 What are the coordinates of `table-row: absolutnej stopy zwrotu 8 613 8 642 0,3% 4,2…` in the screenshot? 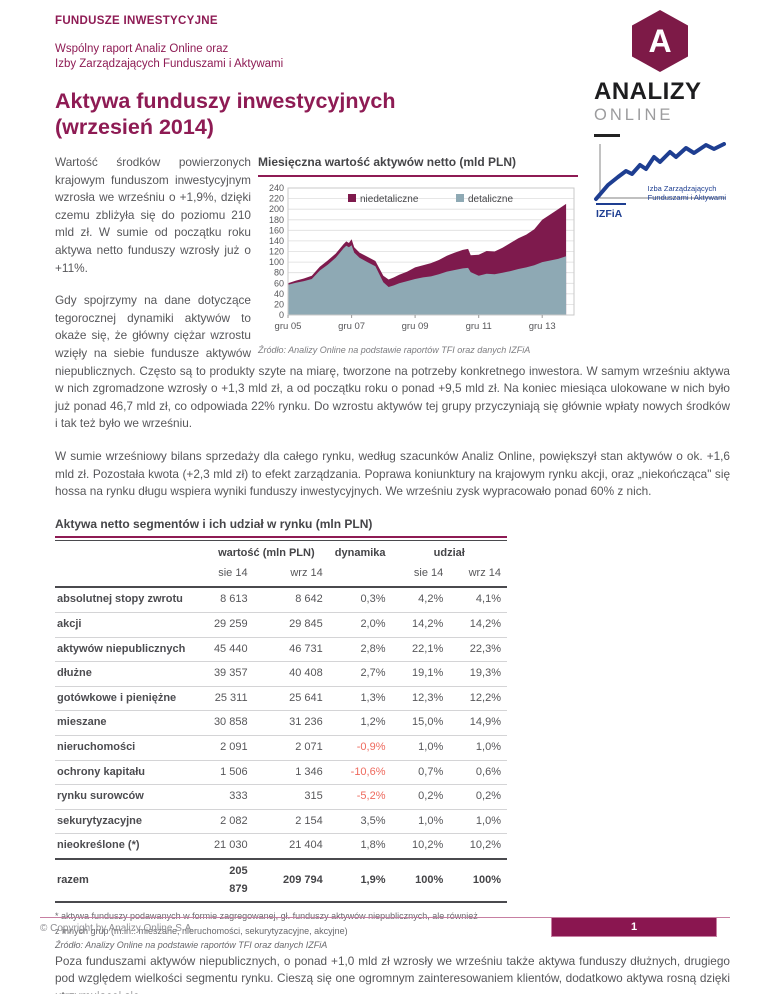 It's located at (281, 600).